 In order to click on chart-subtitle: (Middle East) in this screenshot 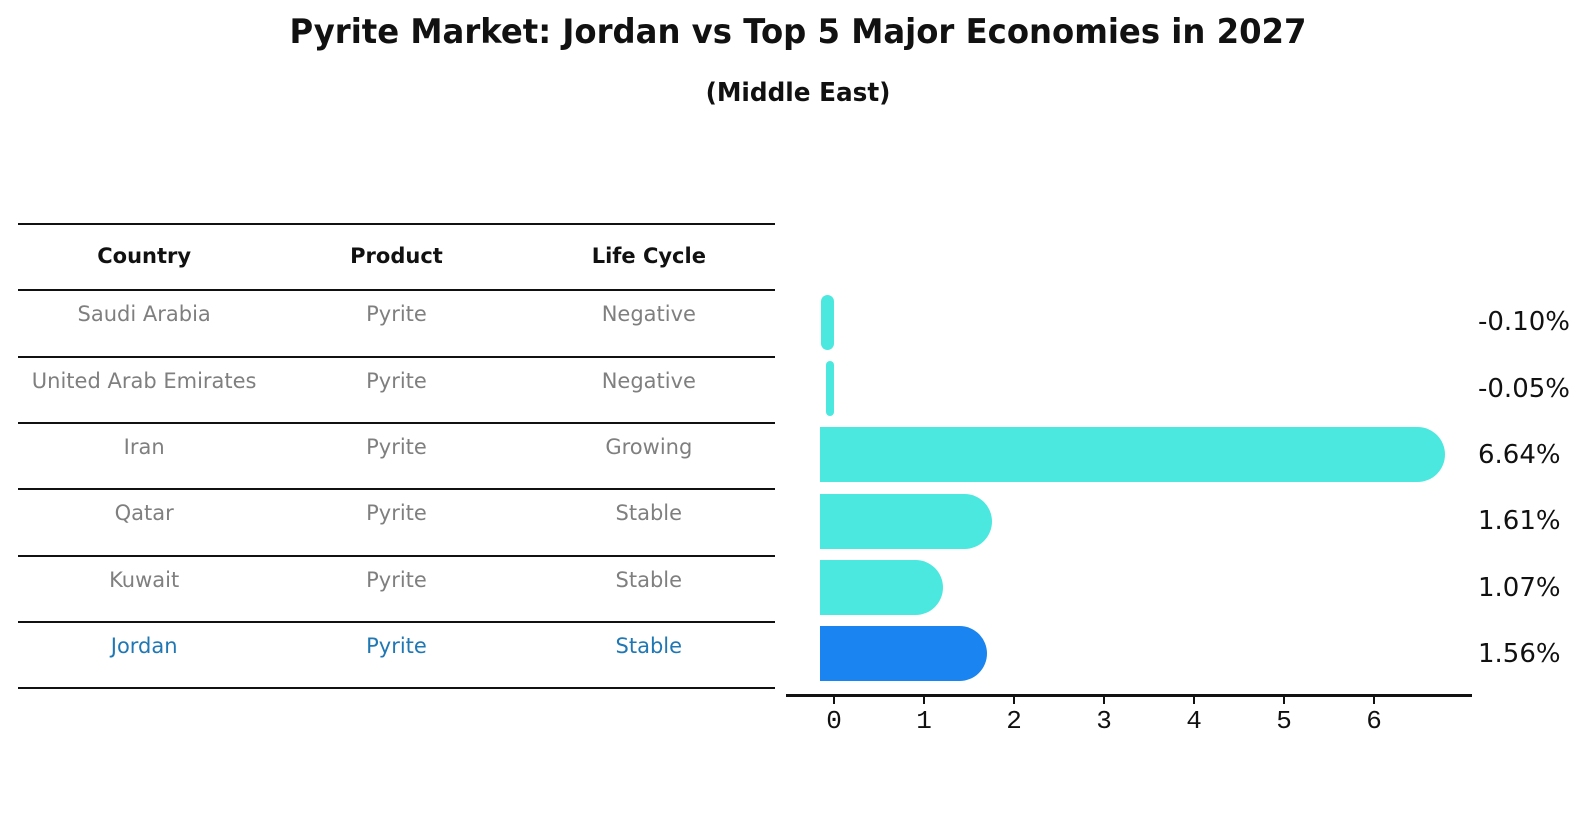, I will do `click(798, 93)`.